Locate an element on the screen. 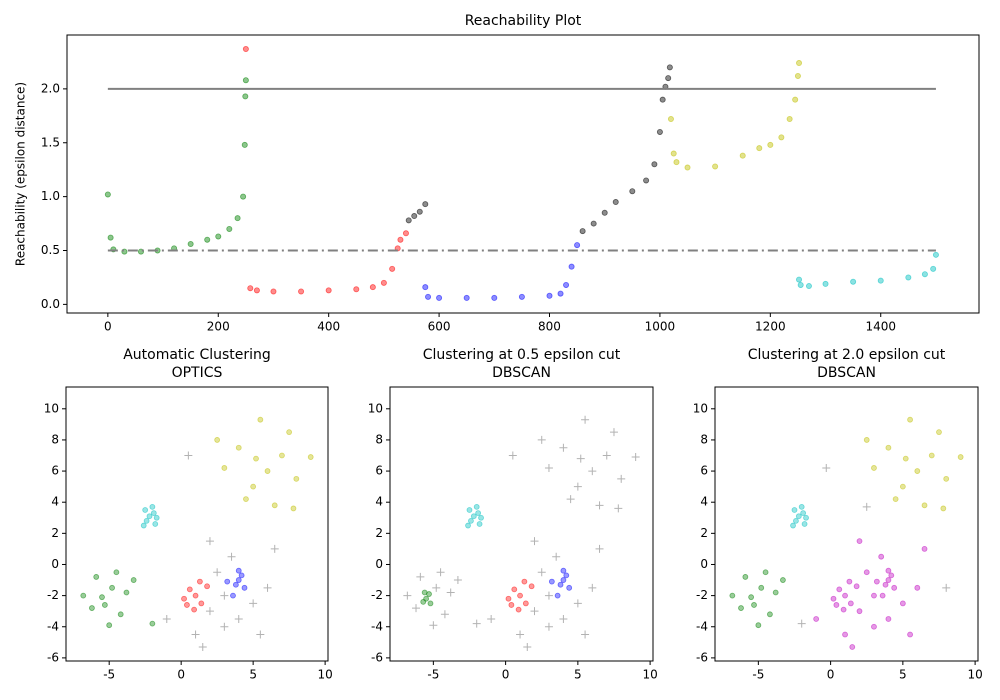 This screenshot has height=700, width=1000. y-tick-label: 4 is located at coordinates (704, 502).